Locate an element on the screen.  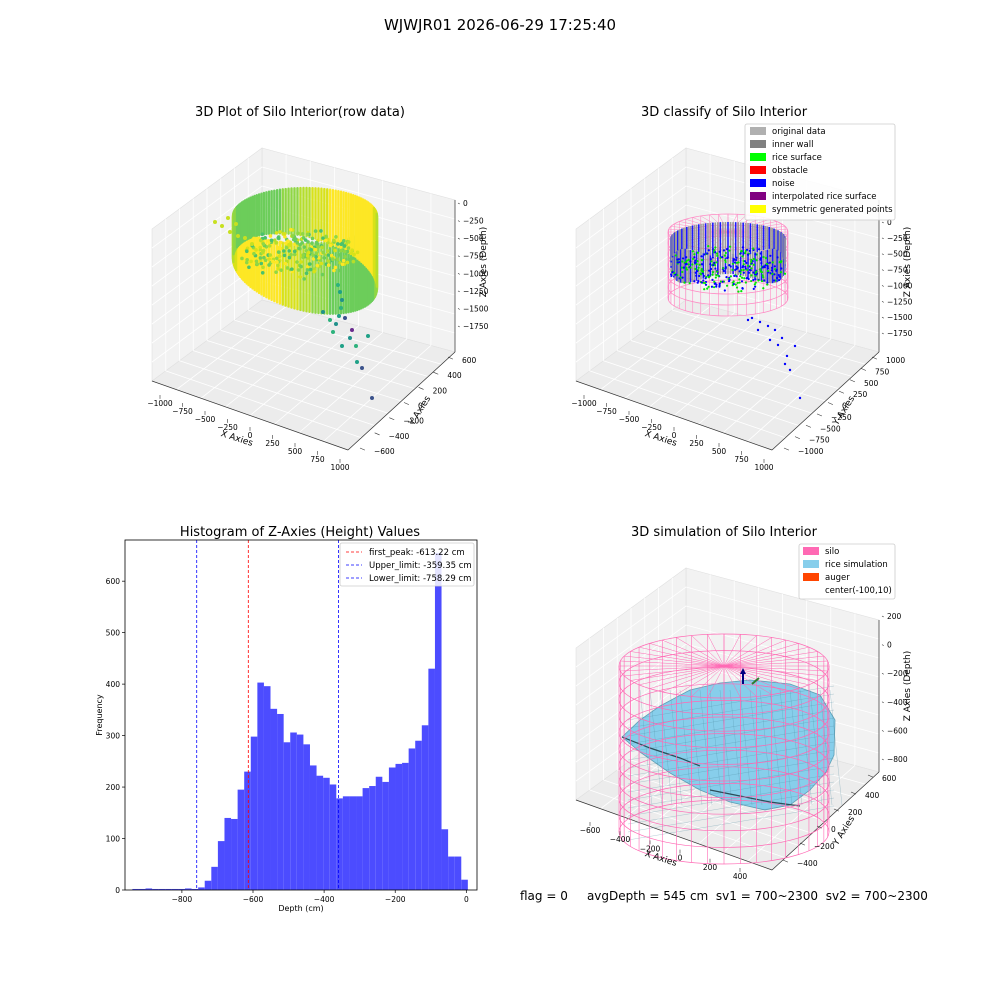
y-axis-line is located at coordinates (825, 821).